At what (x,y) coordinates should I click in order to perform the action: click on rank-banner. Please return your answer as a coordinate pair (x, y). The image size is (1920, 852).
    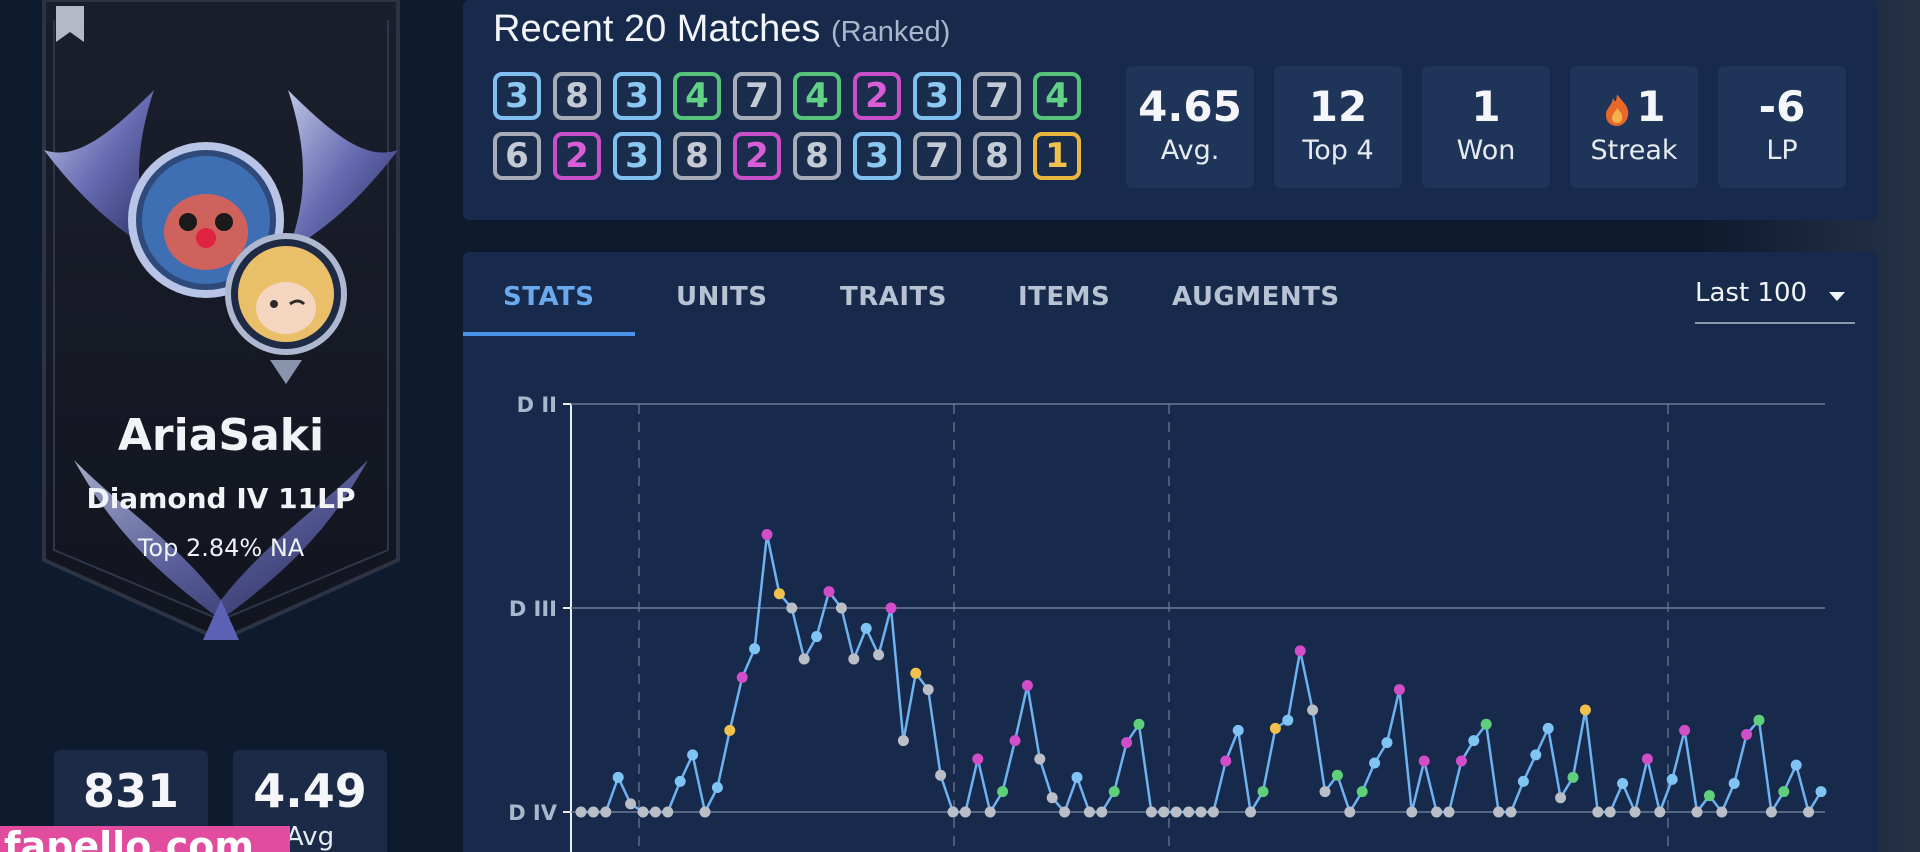
    Looking at the image, I should click on (221, 320).